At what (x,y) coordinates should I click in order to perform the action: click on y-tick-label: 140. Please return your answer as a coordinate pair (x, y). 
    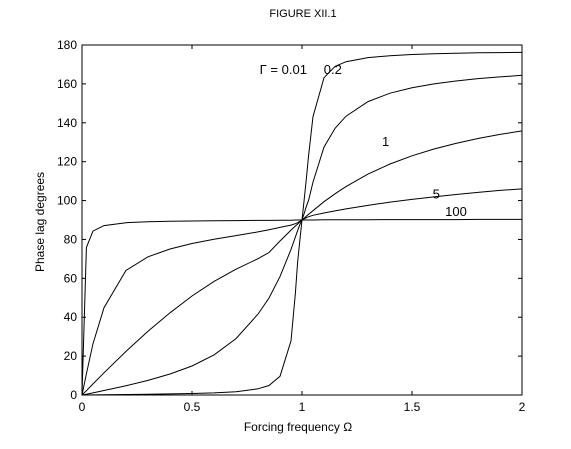
    Looking at the image, I should click on (67, 123).